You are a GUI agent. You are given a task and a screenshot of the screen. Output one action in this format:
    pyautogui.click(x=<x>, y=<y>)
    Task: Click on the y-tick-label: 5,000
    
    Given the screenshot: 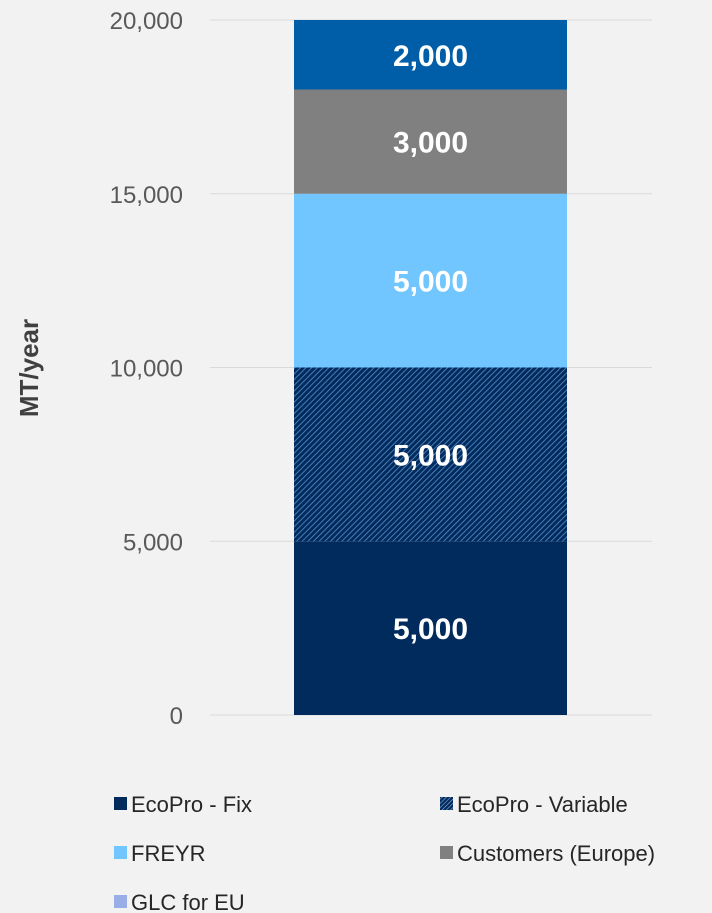 What is the action you would take?
    pyautogui.click(x=153, y=542)
    